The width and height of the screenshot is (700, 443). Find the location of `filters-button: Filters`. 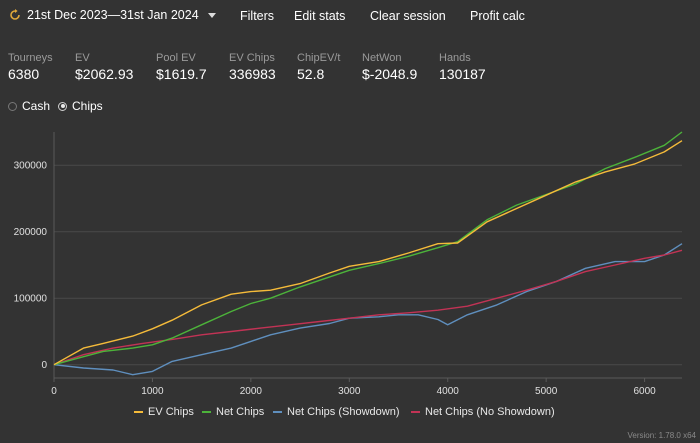

filters-button: Filters is located at coordinates (257, 16).